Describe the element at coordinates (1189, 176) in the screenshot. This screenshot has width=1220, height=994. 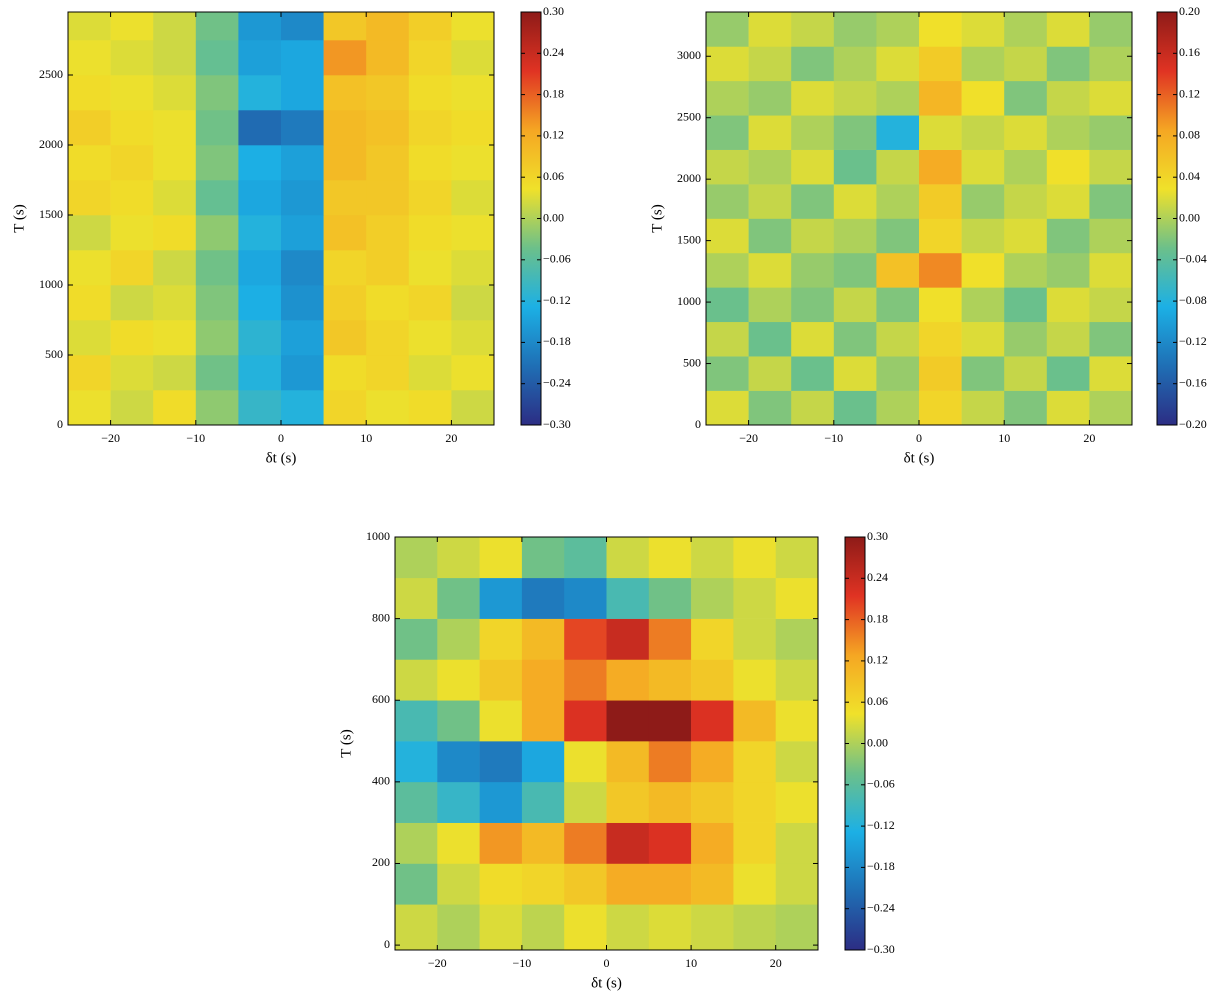
I see `colorbar-tick-label: 0.04` at that location.